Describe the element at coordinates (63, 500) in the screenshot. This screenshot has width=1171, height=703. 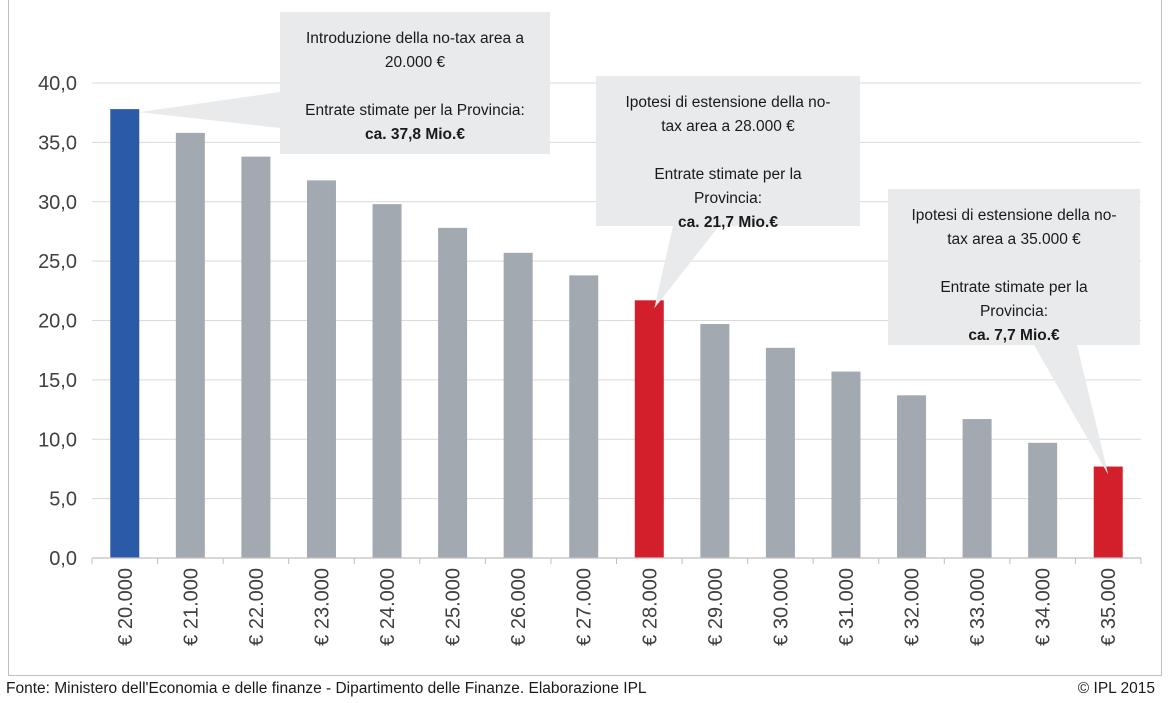
I see `y-tick-label: 5,0` at that location.